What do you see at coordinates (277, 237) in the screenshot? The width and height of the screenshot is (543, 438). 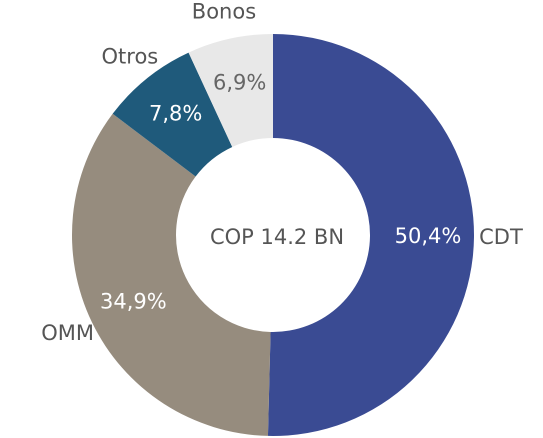 I see `center-label: COP 14.2 BN` at bounding box center [277, 237].